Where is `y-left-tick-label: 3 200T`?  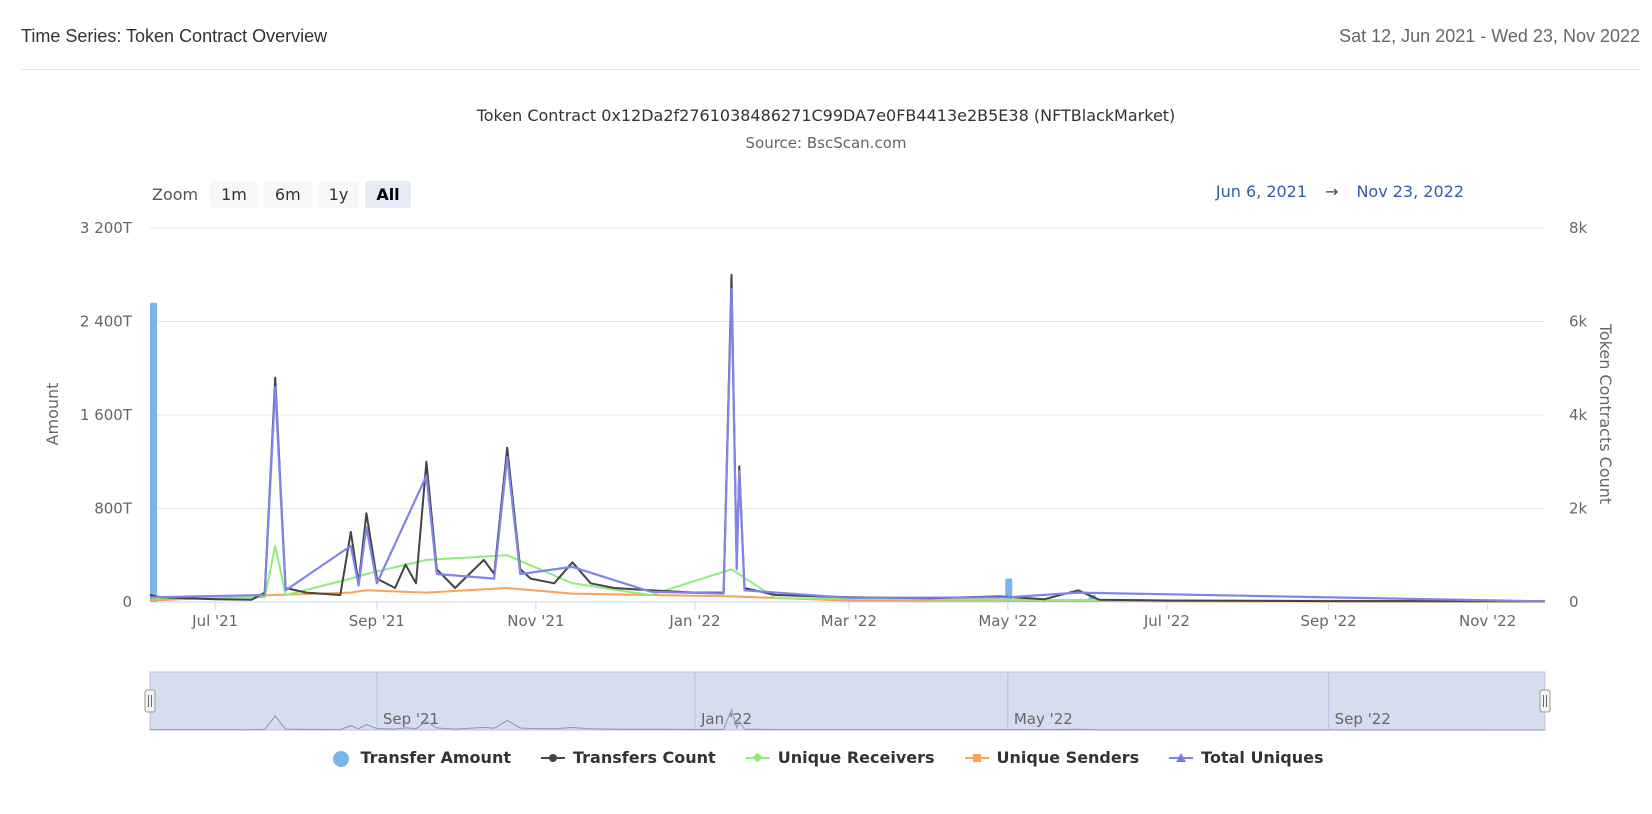 y-left-tick-label: 3 200T is located at coordinates (106, 228).